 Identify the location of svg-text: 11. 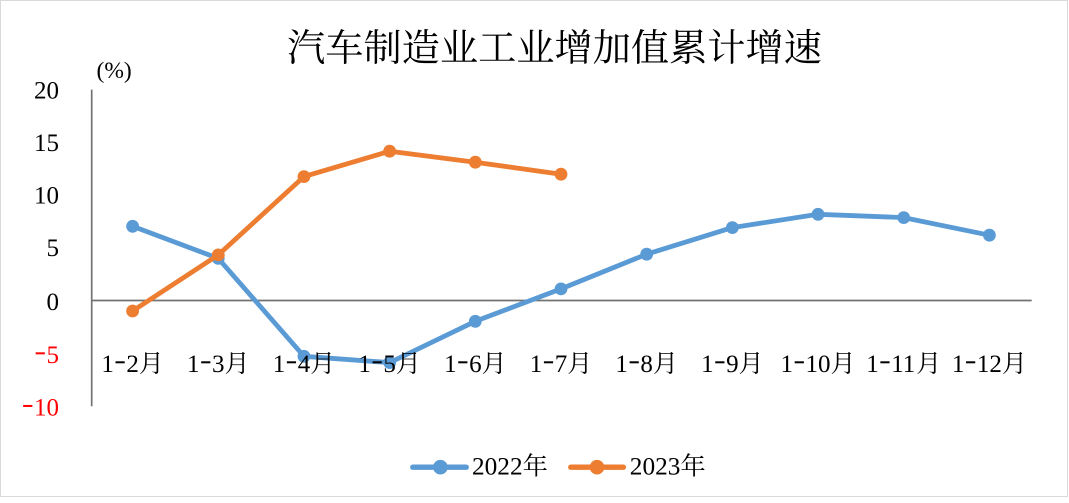
(903, 364).